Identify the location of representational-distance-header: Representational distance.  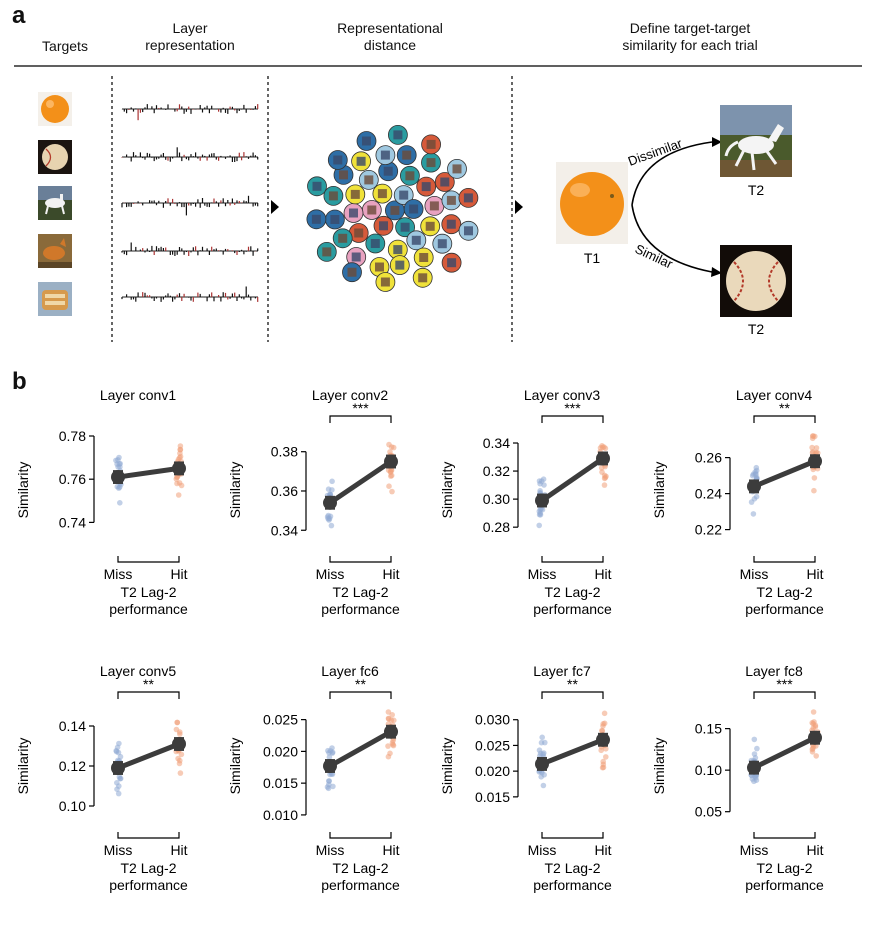
(390, 37).